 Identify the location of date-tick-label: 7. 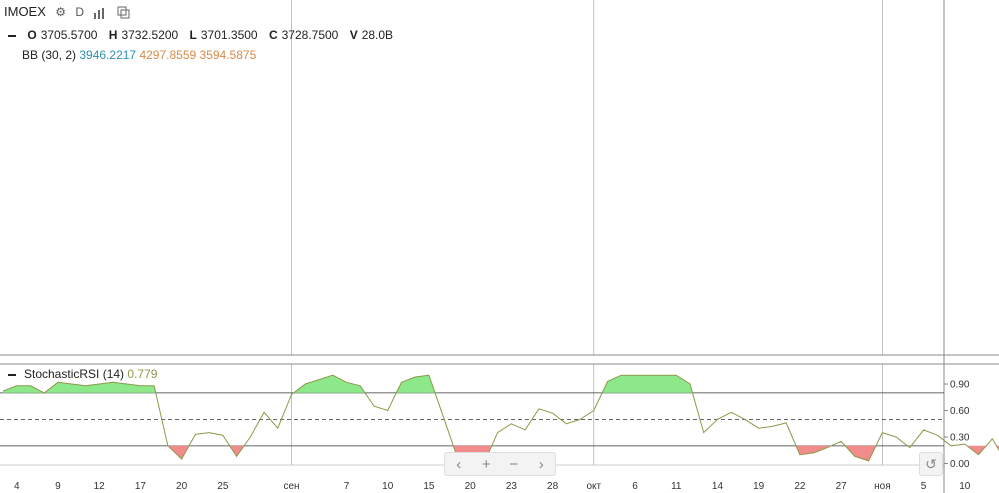
(347, 486).